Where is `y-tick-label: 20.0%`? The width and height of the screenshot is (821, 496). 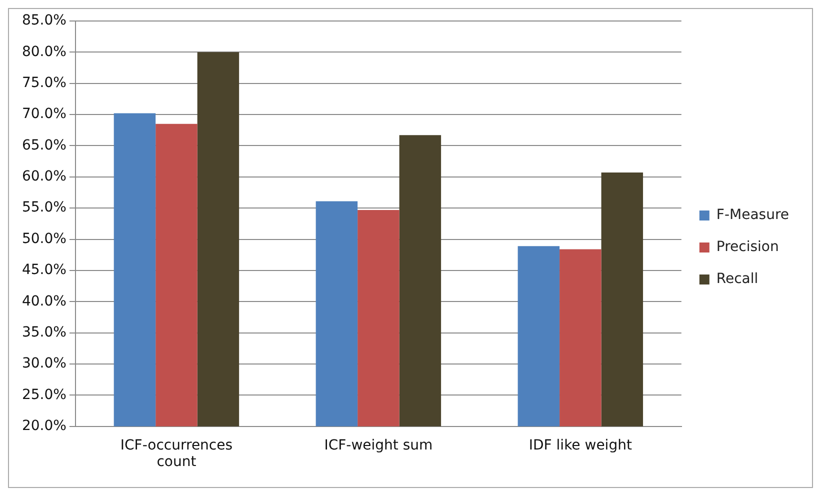
y-tick-label: 20.0% is located at coordinates (44, 426).